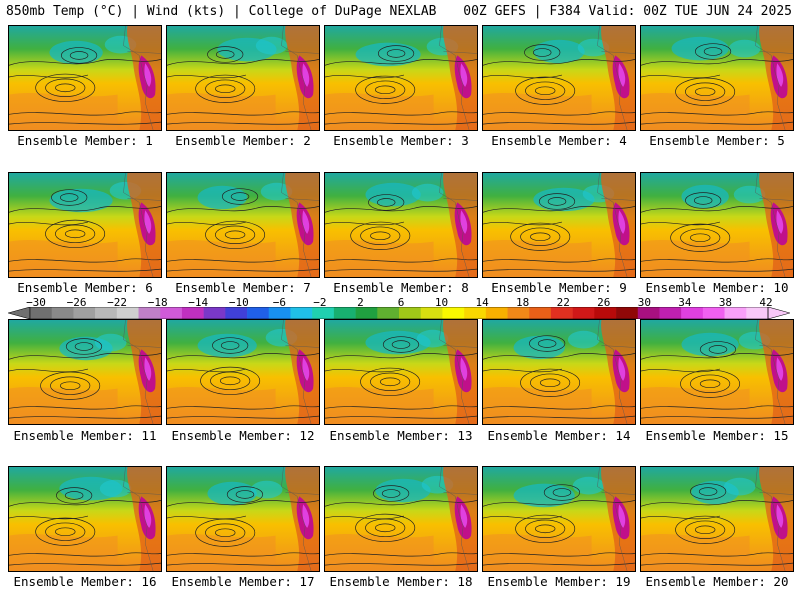  I want to click on ensemble-member-label: Ensemble Member: 16, so click(85, 581).